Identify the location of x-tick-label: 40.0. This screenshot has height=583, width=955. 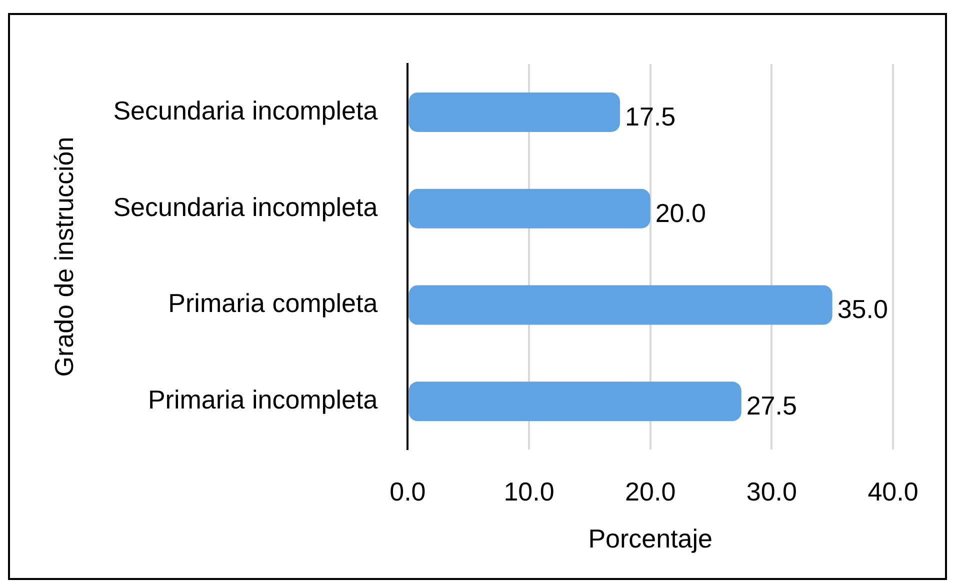
(893, 491).